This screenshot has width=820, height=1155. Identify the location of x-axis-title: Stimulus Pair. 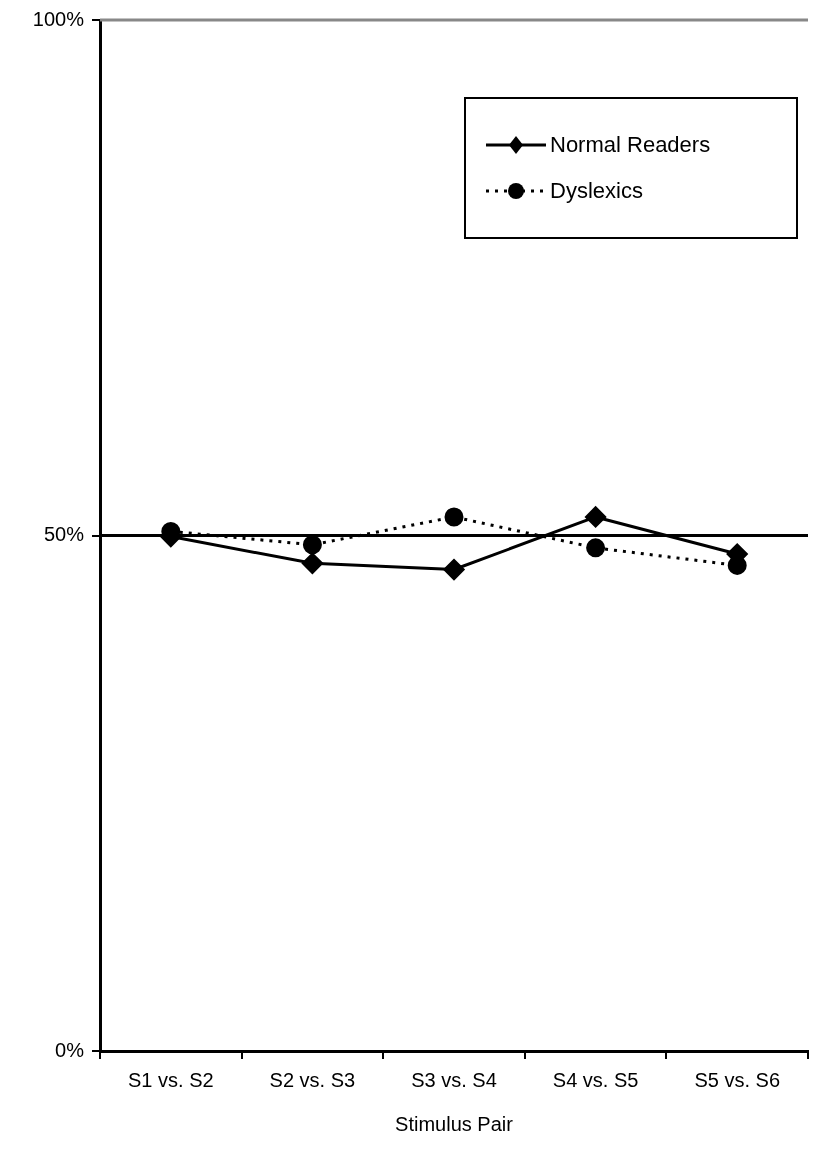
(454, 1123).